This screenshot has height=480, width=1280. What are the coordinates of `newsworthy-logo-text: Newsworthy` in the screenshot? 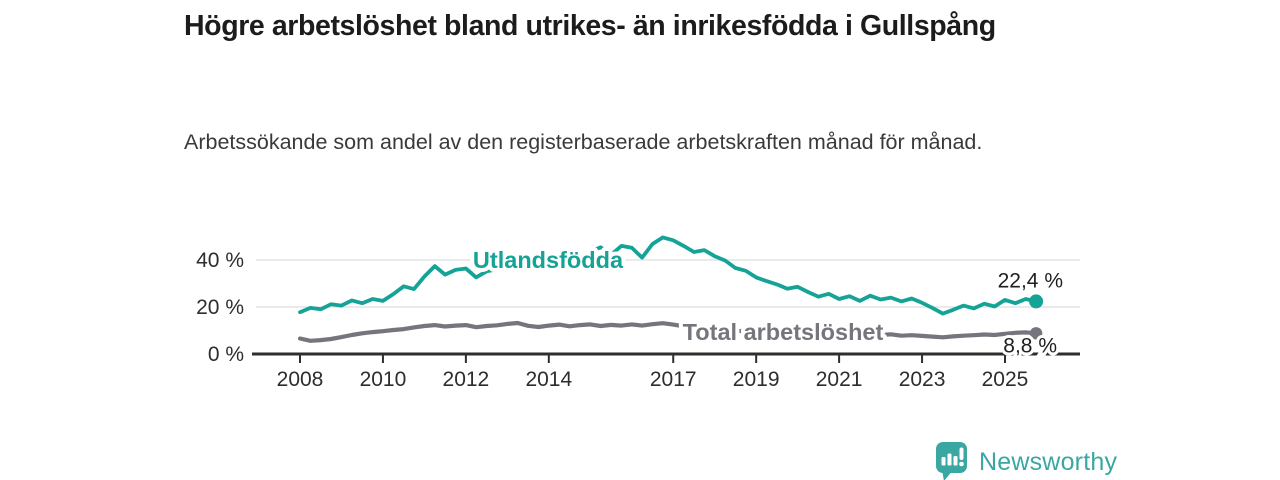 It's located at (1048, 461).